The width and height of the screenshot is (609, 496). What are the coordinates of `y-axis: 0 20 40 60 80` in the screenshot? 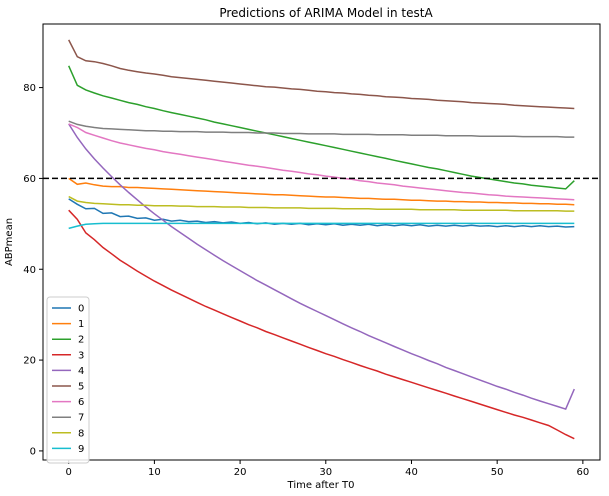 It's located at (33, 270).